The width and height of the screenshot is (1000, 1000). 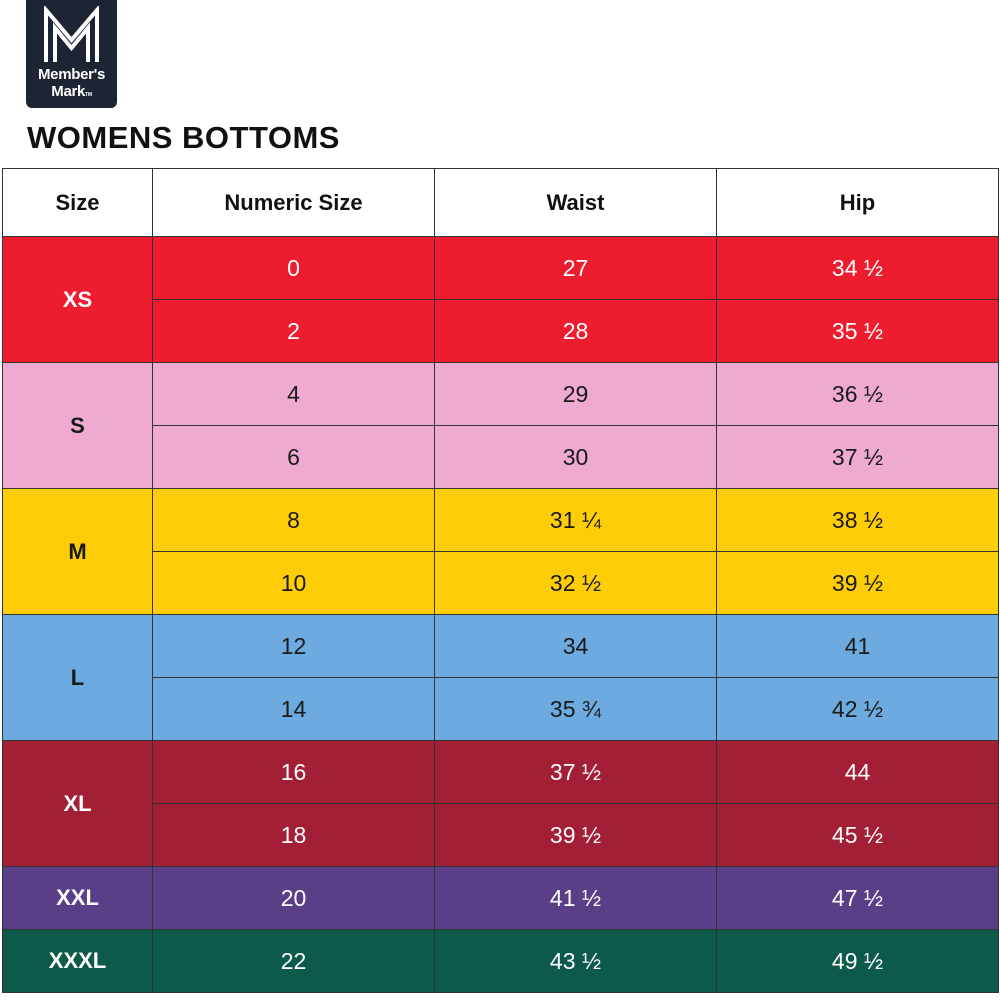 I want to click on numeric-size-cell: 22, so click(x=293, y=961).